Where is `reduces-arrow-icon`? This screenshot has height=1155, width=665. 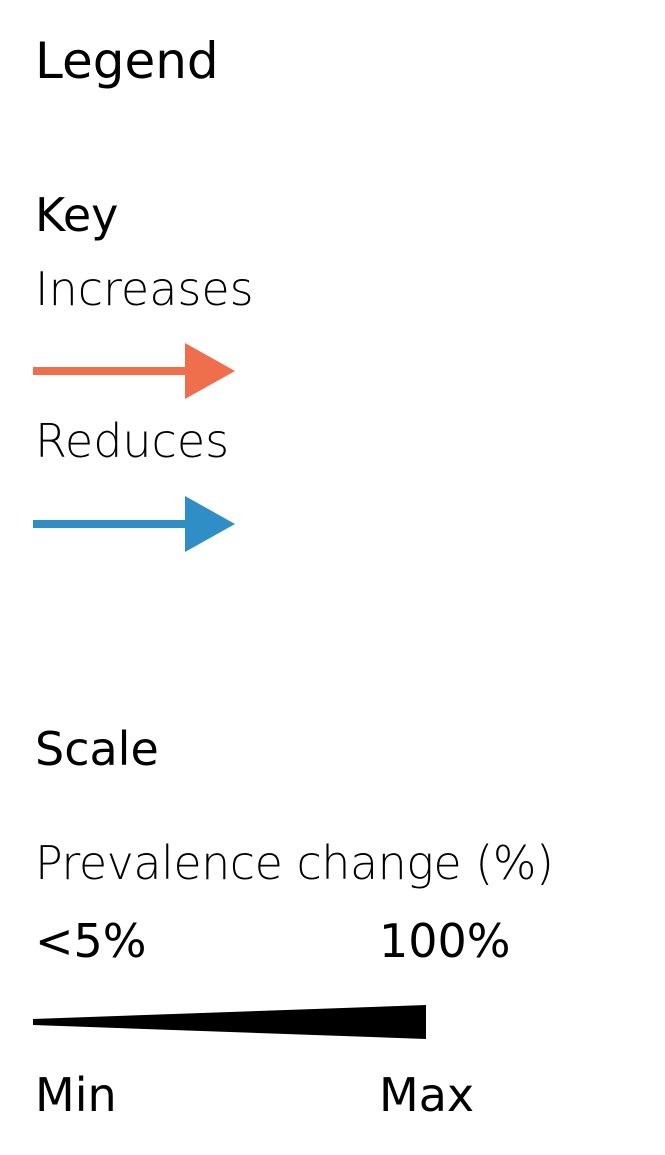 reduces-arrow-icon is located at coordinates (134, 524).